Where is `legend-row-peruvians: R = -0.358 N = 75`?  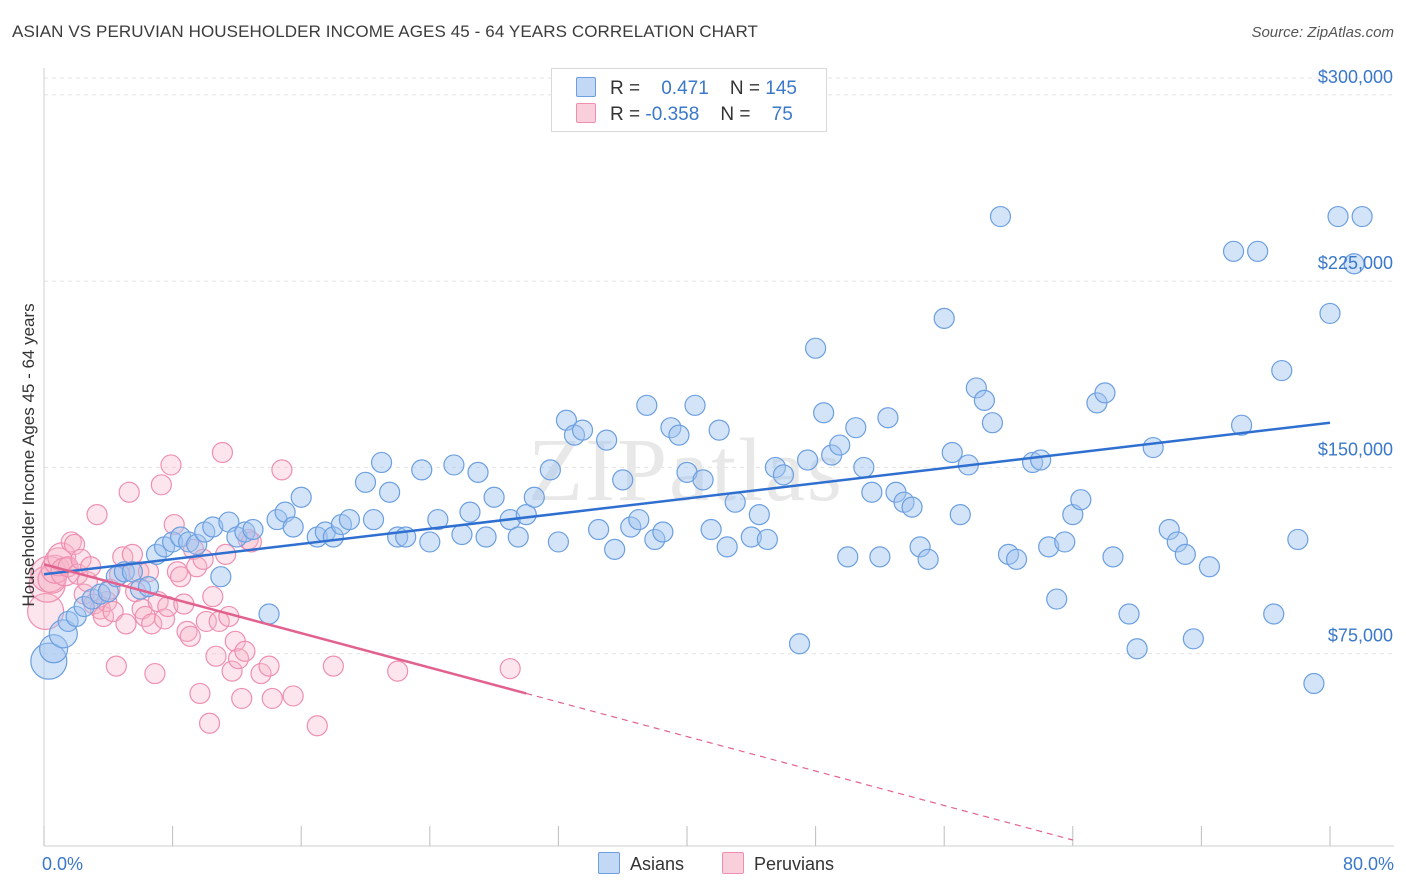 legend-row-peruvians: R = -0.358 N = 75 is located at coordinates (684, 115).